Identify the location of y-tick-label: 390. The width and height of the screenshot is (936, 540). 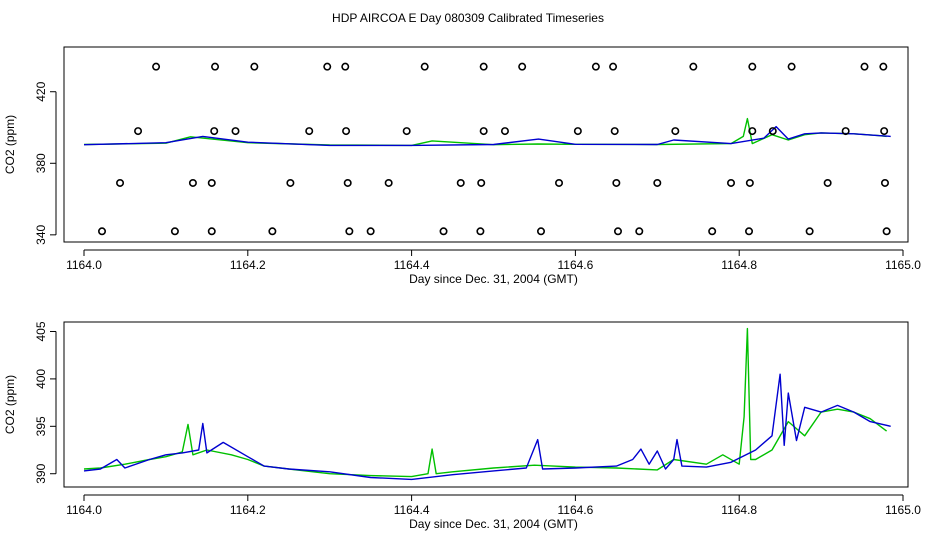
(41, 473).